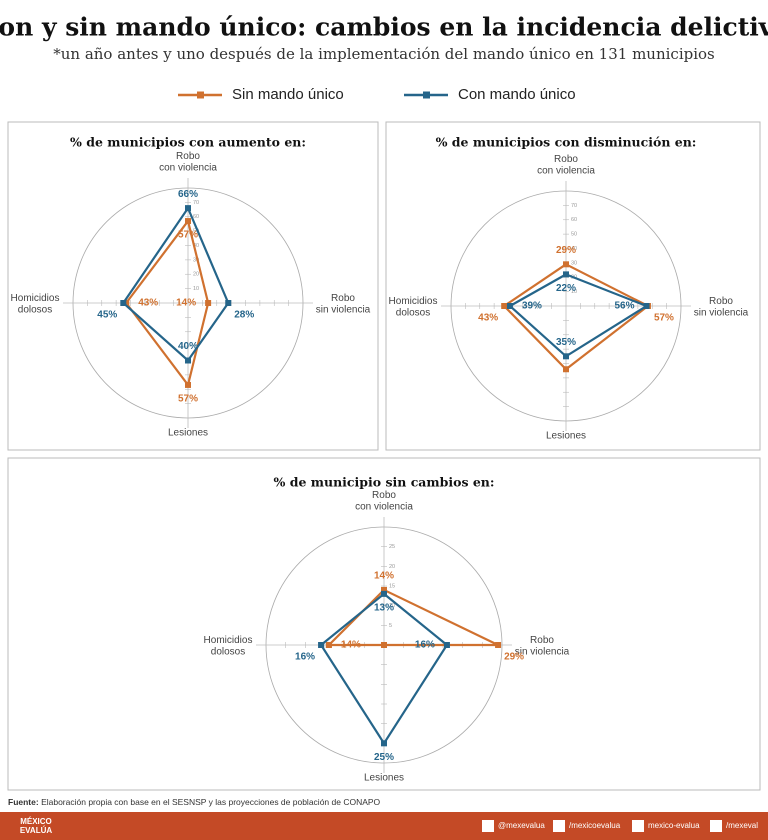 This screenshot has width=768, height=840. Describe the element at coordinates (188, 346) in the screenshot. I see `value-label: 40%` at that location.